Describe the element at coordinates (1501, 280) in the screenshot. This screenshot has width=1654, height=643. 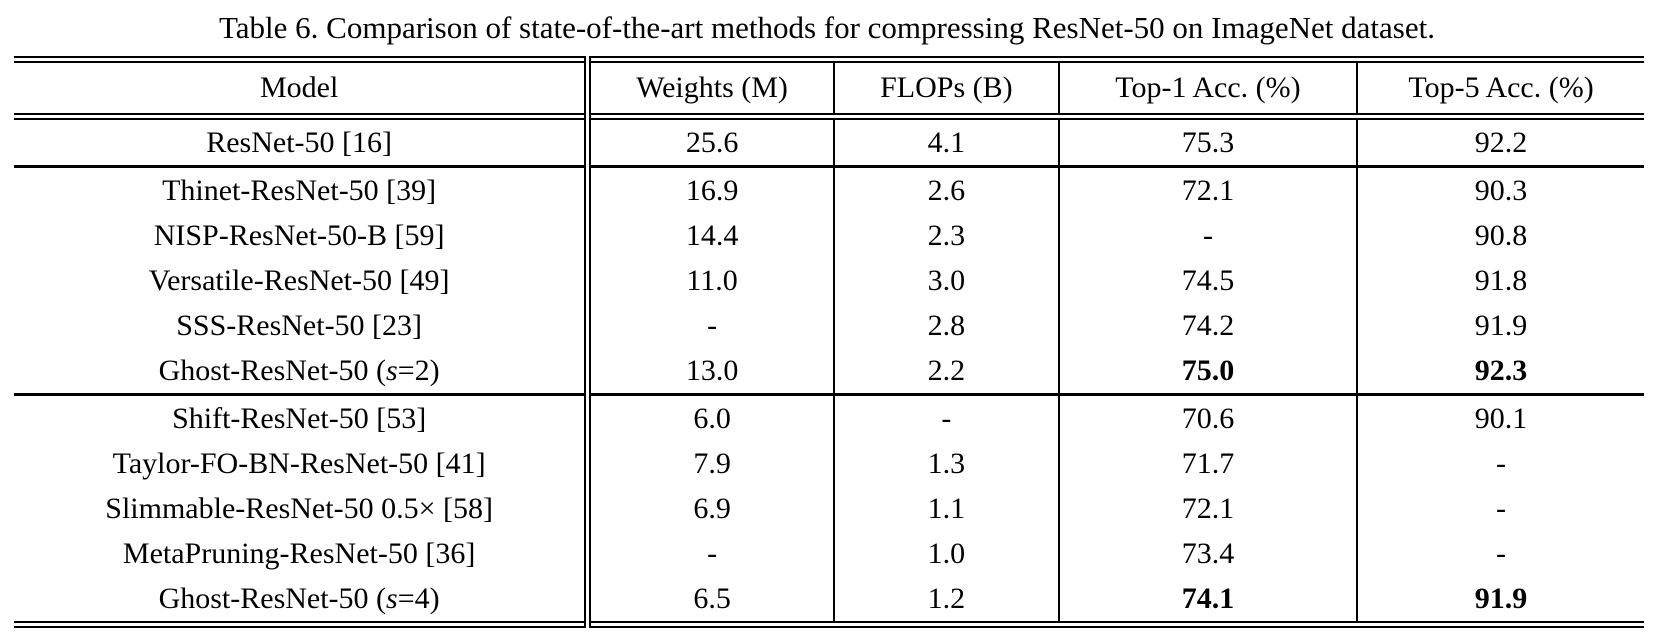
I see `top5-cell: 91.8` at that location.